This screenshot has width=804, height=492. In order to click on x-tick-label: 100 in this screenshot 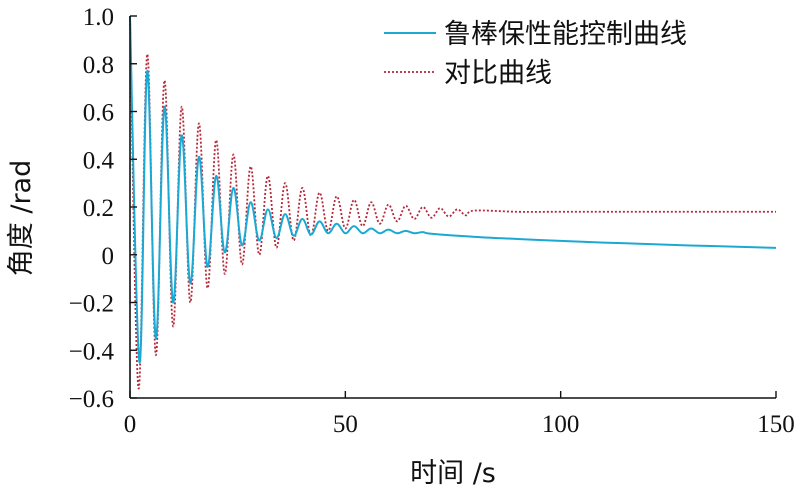, I will do `click(561, 424)`.